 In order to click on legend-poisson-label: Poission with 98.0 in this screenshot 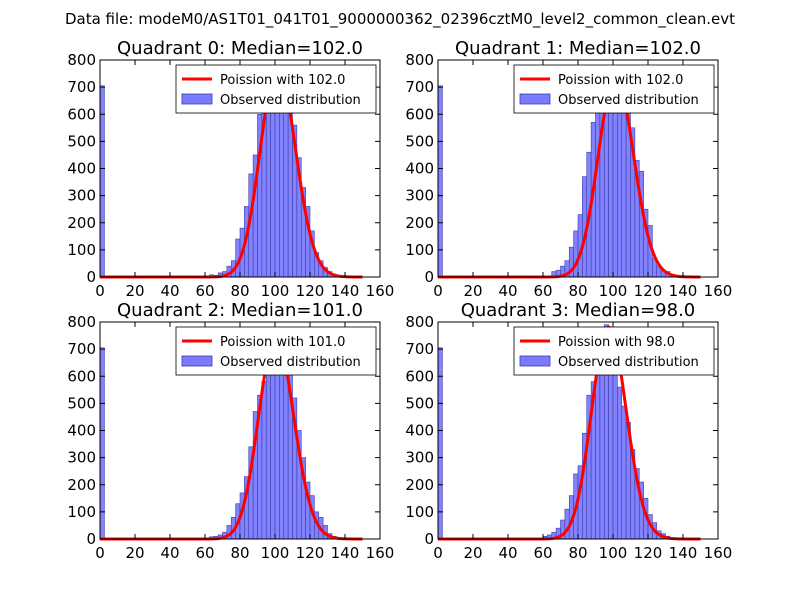, I will do `click(616, 342)`.